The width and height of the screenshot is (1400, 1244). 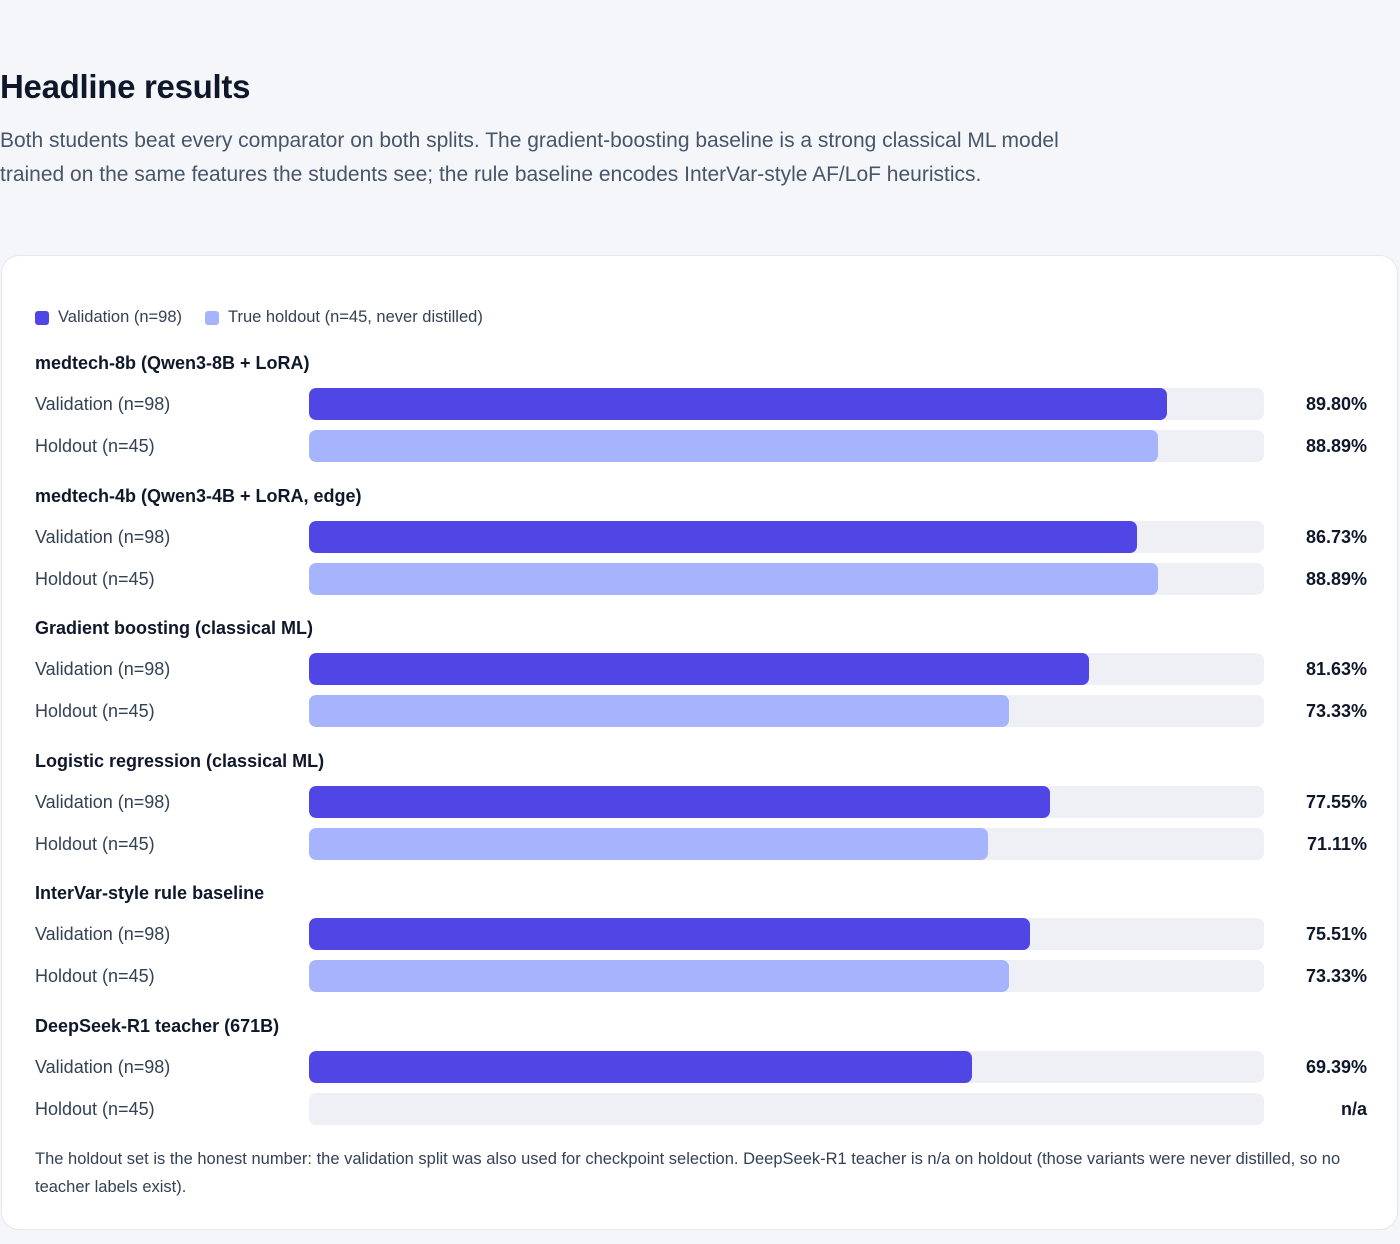 I want to click on bar-row-holdout: Holdout (n=45) n/a, so click(x=702, y=1109).